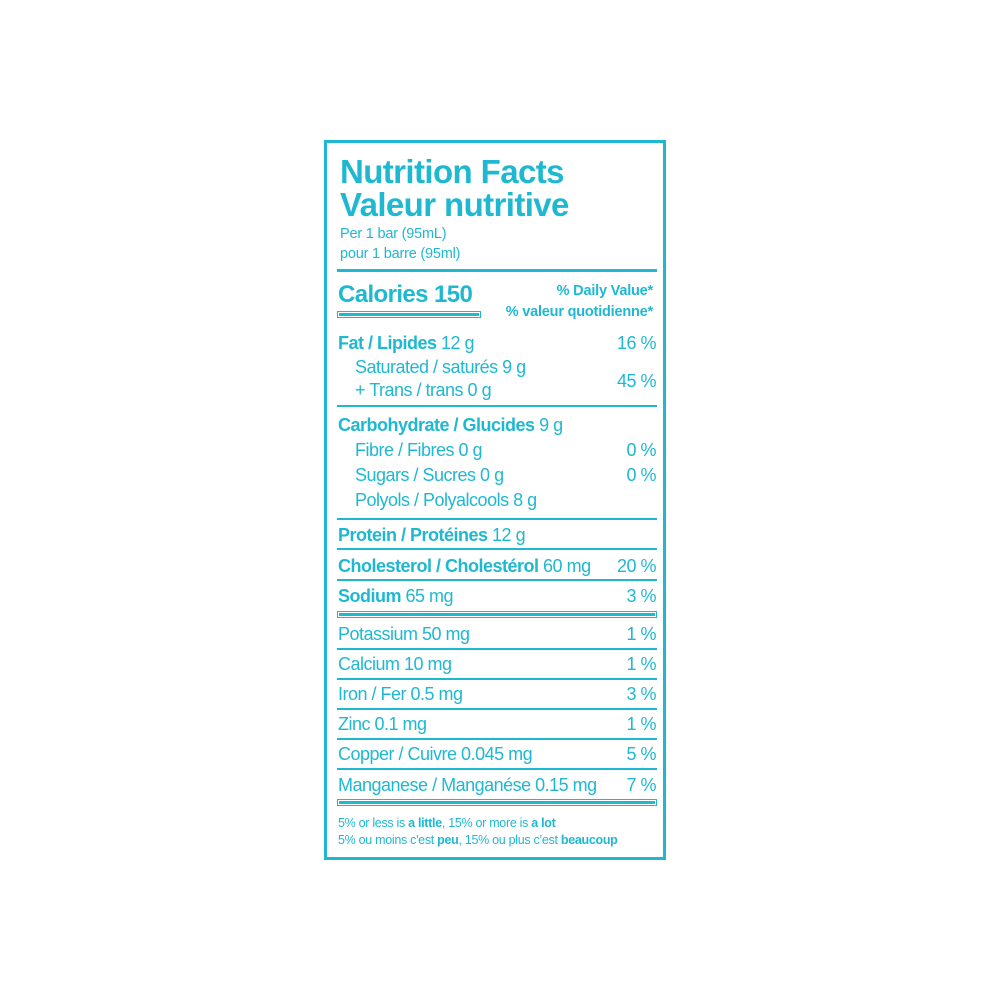 The width and height of the screenshot is (990, 990). Describe the element at coordinates (405, 294) in the screenshot. I see `calories: Calories 150` at that location.